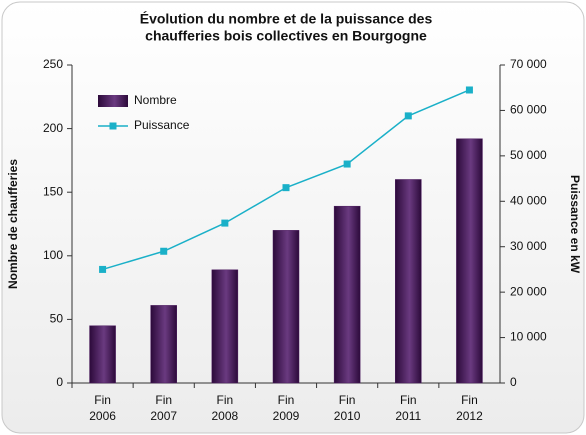 The image size is (586, 435). I want to click on y-axis-label: Nombre de chaufferies, so click(13, 224).